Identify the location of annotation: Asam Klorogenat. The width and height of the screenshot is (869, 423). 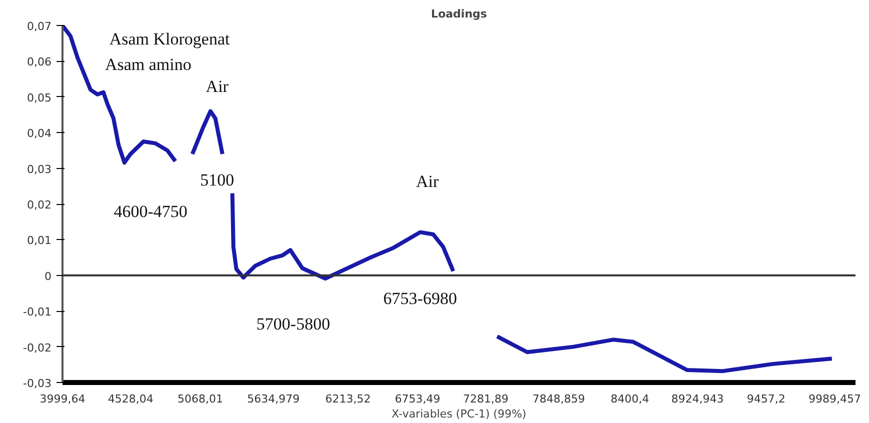
(169, 39).